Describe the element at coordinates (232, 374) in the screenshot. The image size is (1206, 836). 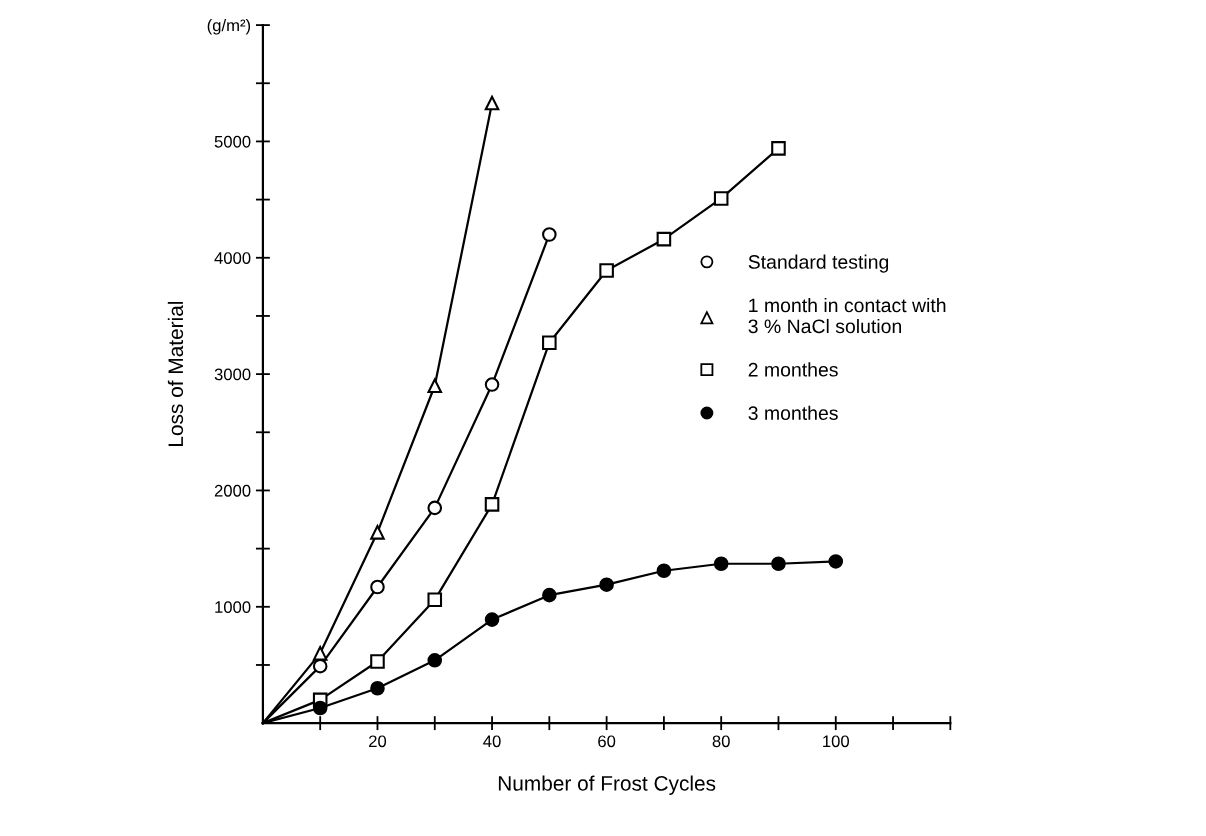
I see `y-tick-label: 3000` at that location.